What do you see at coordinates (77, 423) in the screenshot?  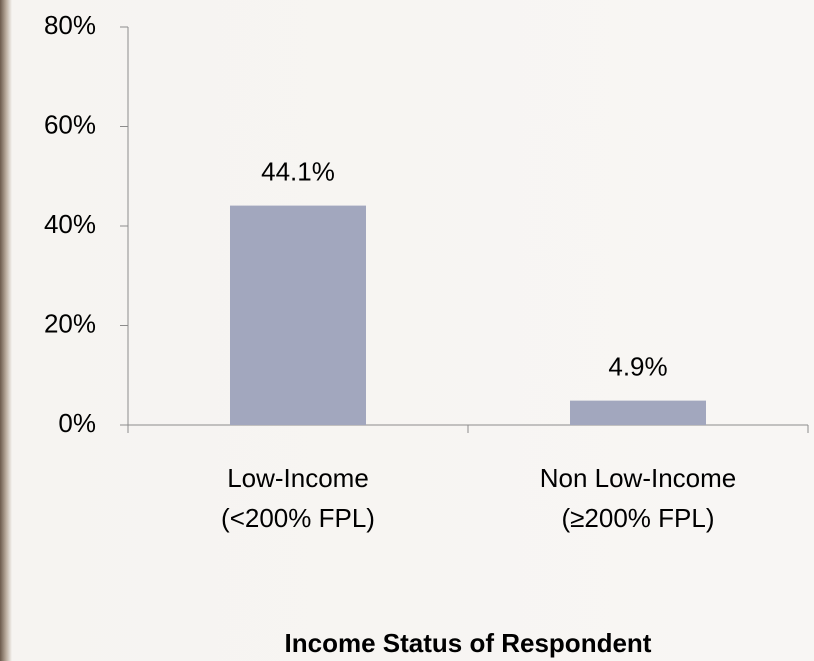 I see `y-tick-label: 0%` at bounding box center [77, 423].